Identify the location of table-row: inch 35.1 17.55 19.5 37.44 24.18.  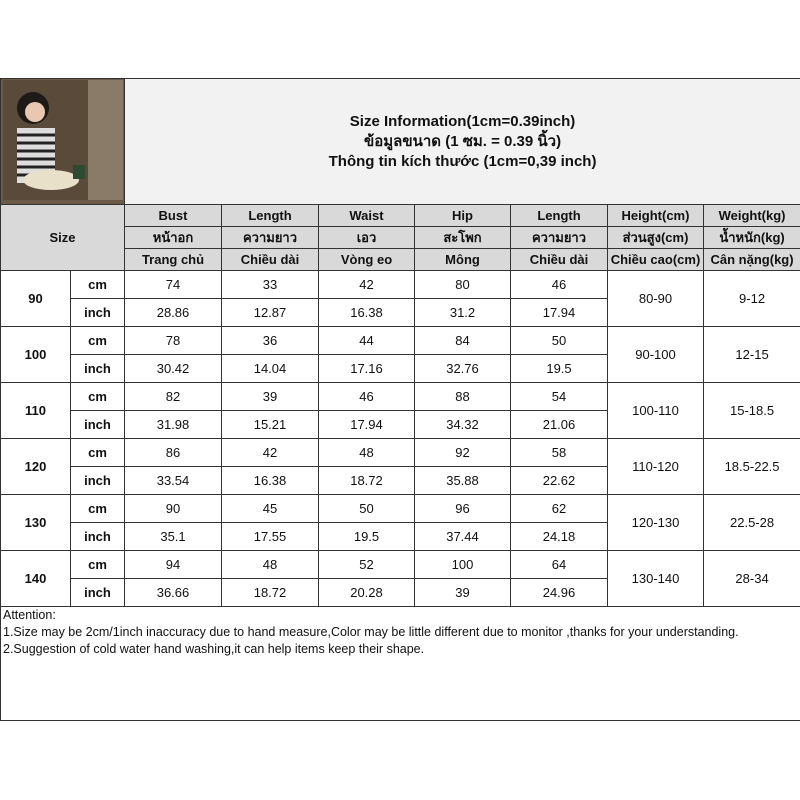
(400, 536).